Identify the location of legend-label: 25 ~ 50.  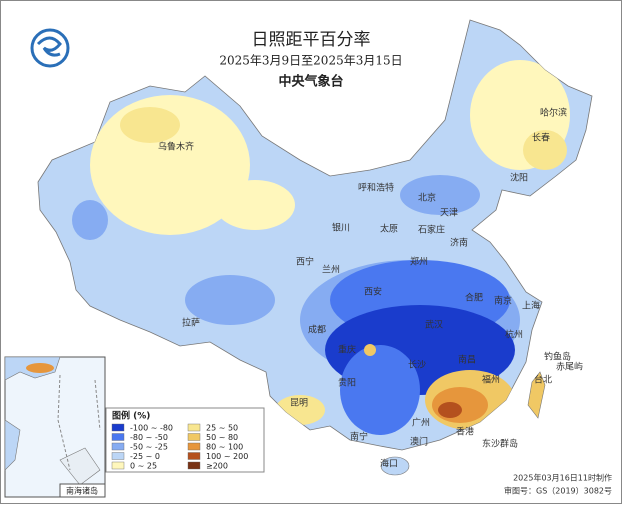
(222, 428).